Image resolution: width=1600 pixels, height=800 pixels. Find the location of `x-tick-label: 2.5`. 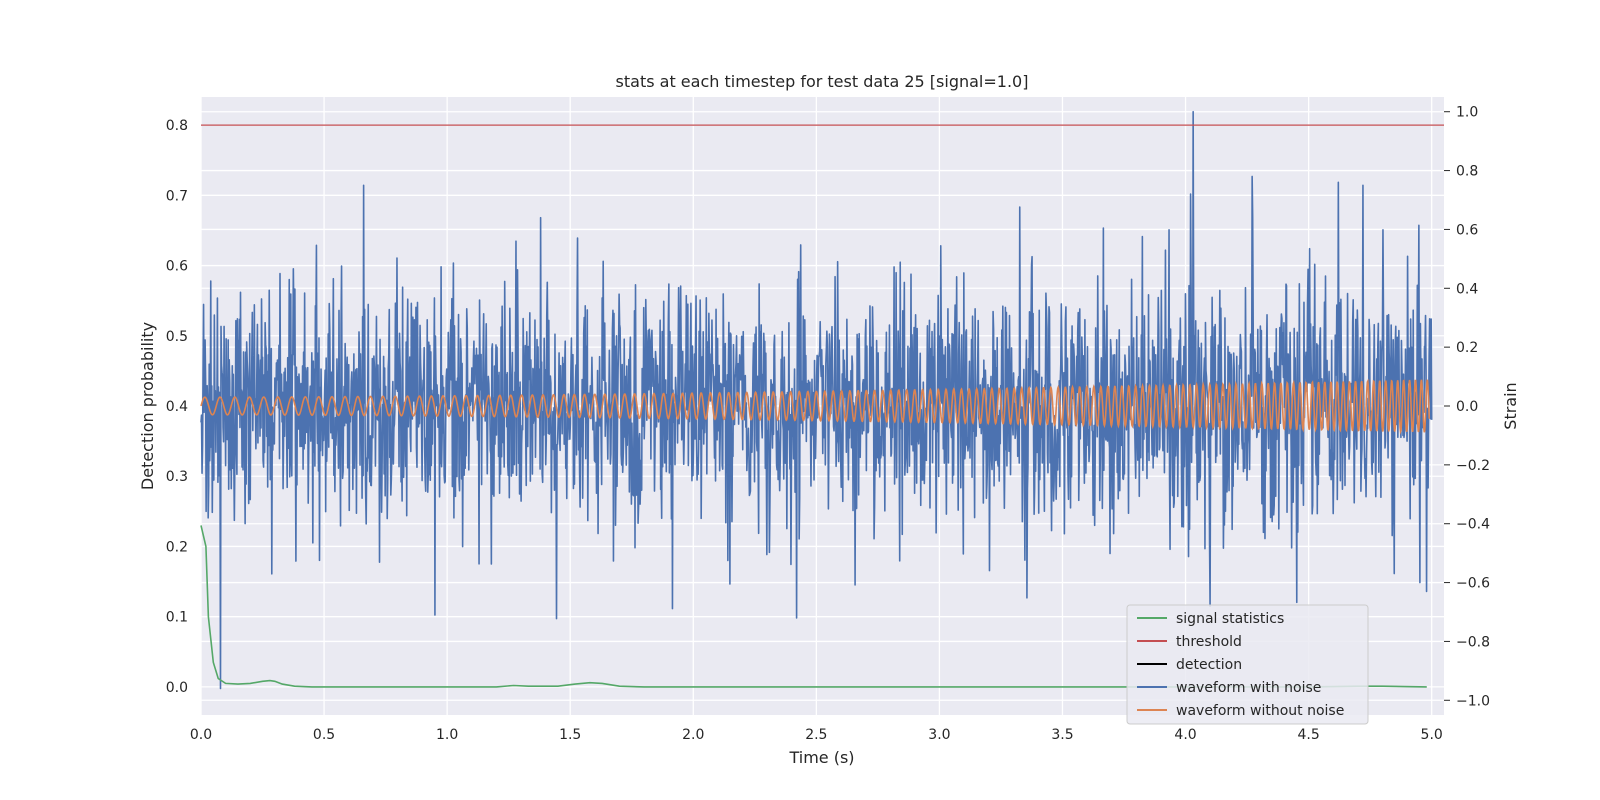

x-tick-label: 2.5 is located at coordinates (816, 735).